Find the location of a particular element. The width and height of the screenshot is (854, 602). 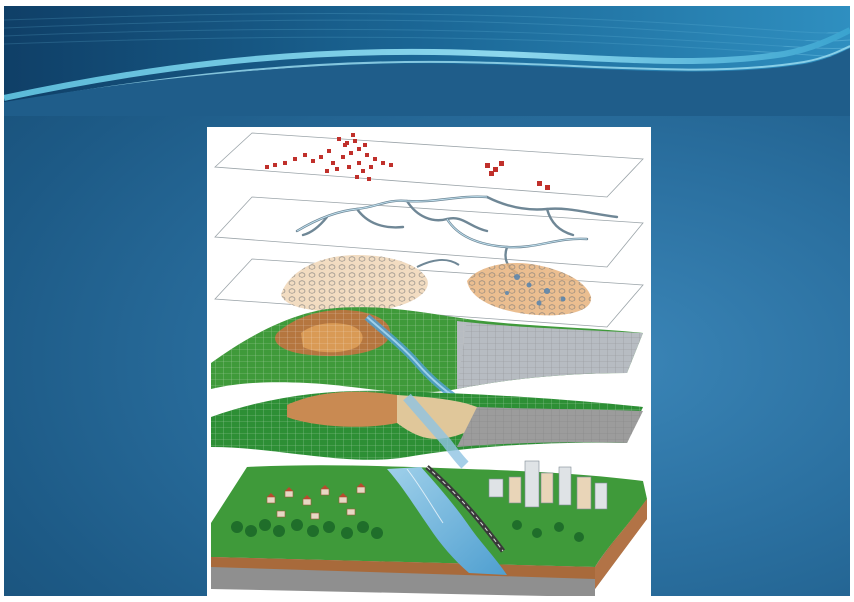

terrain-block is located at coordinates (429, 528).